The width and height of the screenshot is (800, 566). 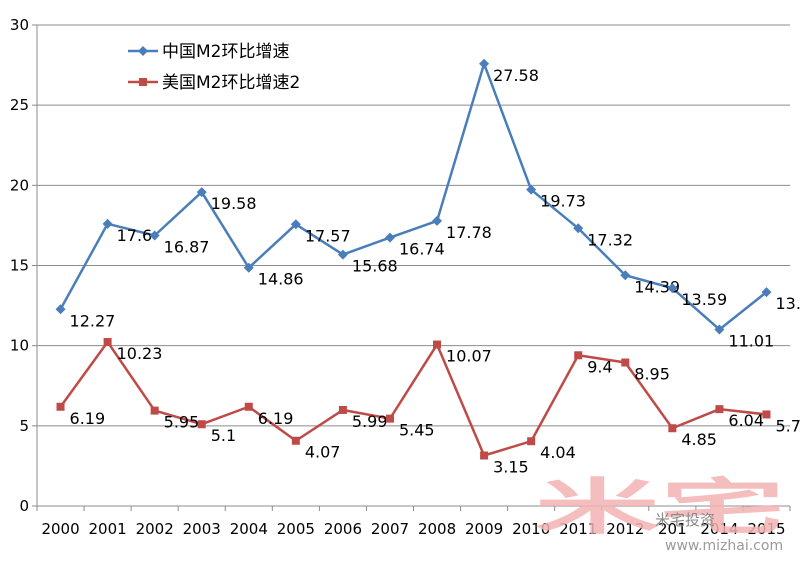 I want to click on y-axis-tick-labels: 0 5 10 15 20 25 30, so click(x=19, y=265).